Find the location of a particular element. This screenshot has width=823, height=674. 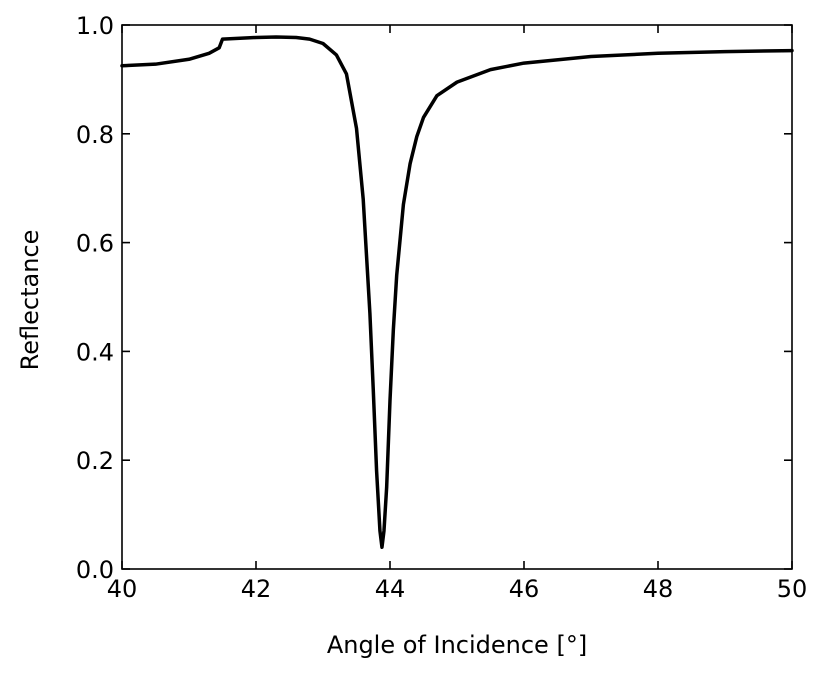

y-tick-label: 0.0 is located at coordinates (95, 570).